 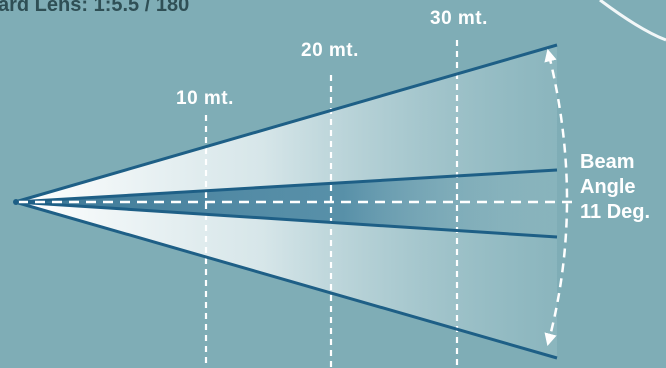 What do you see at coordinates (330, 50) in the screenshot?
I see `distance-label-20: 20 mt.` at bounding box center [330, 50].